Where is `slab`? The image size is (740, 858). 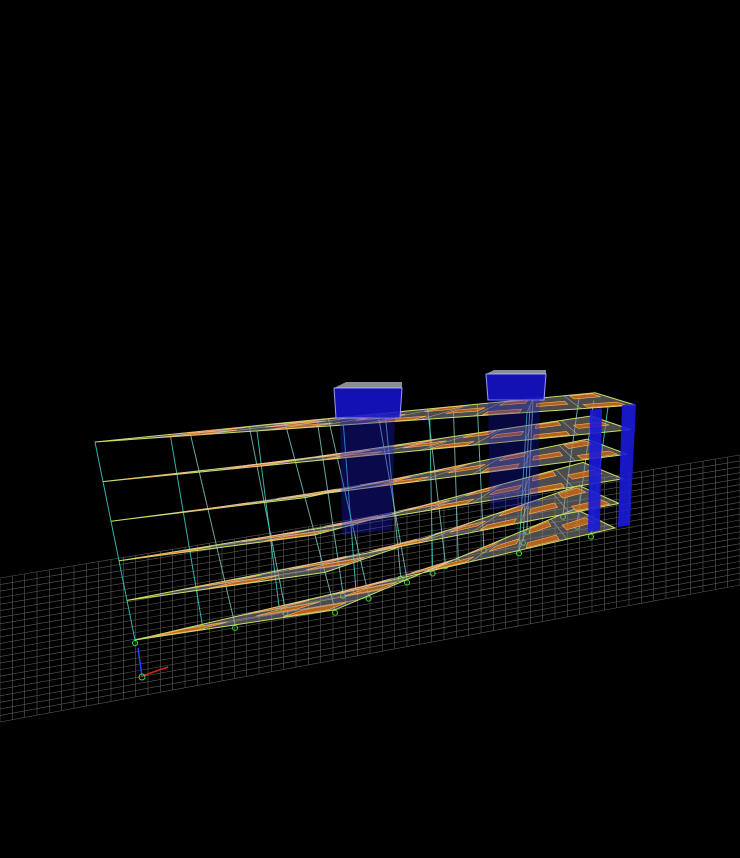 slab is located at coordinates (371, 511).